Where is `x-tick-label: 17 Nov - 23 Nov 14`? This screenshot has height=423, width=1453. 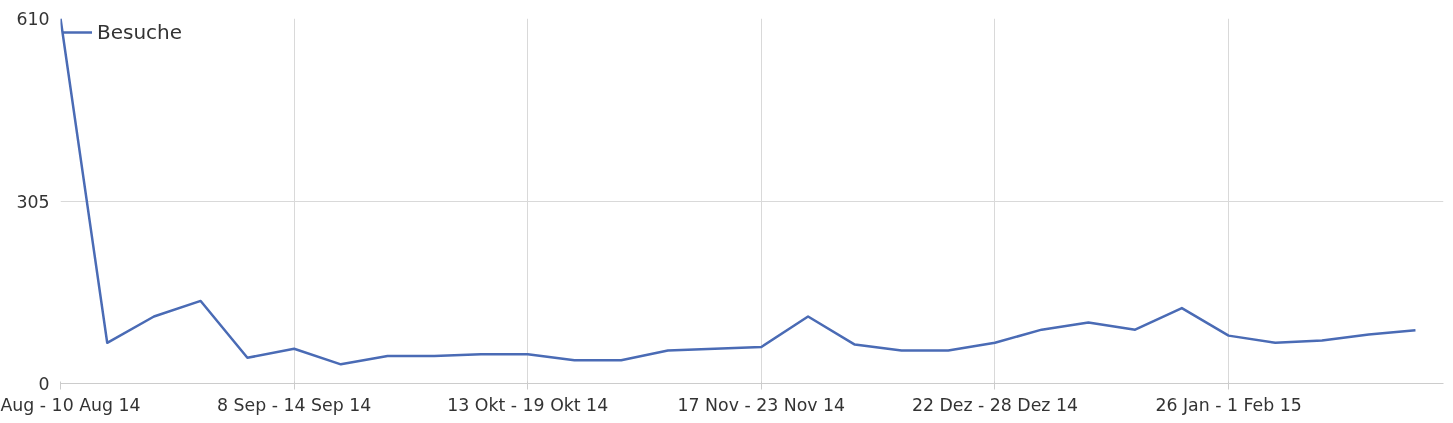
x-tick-label: 17 Nov - 23 Nov 14 is located at coordinates (761, 404).